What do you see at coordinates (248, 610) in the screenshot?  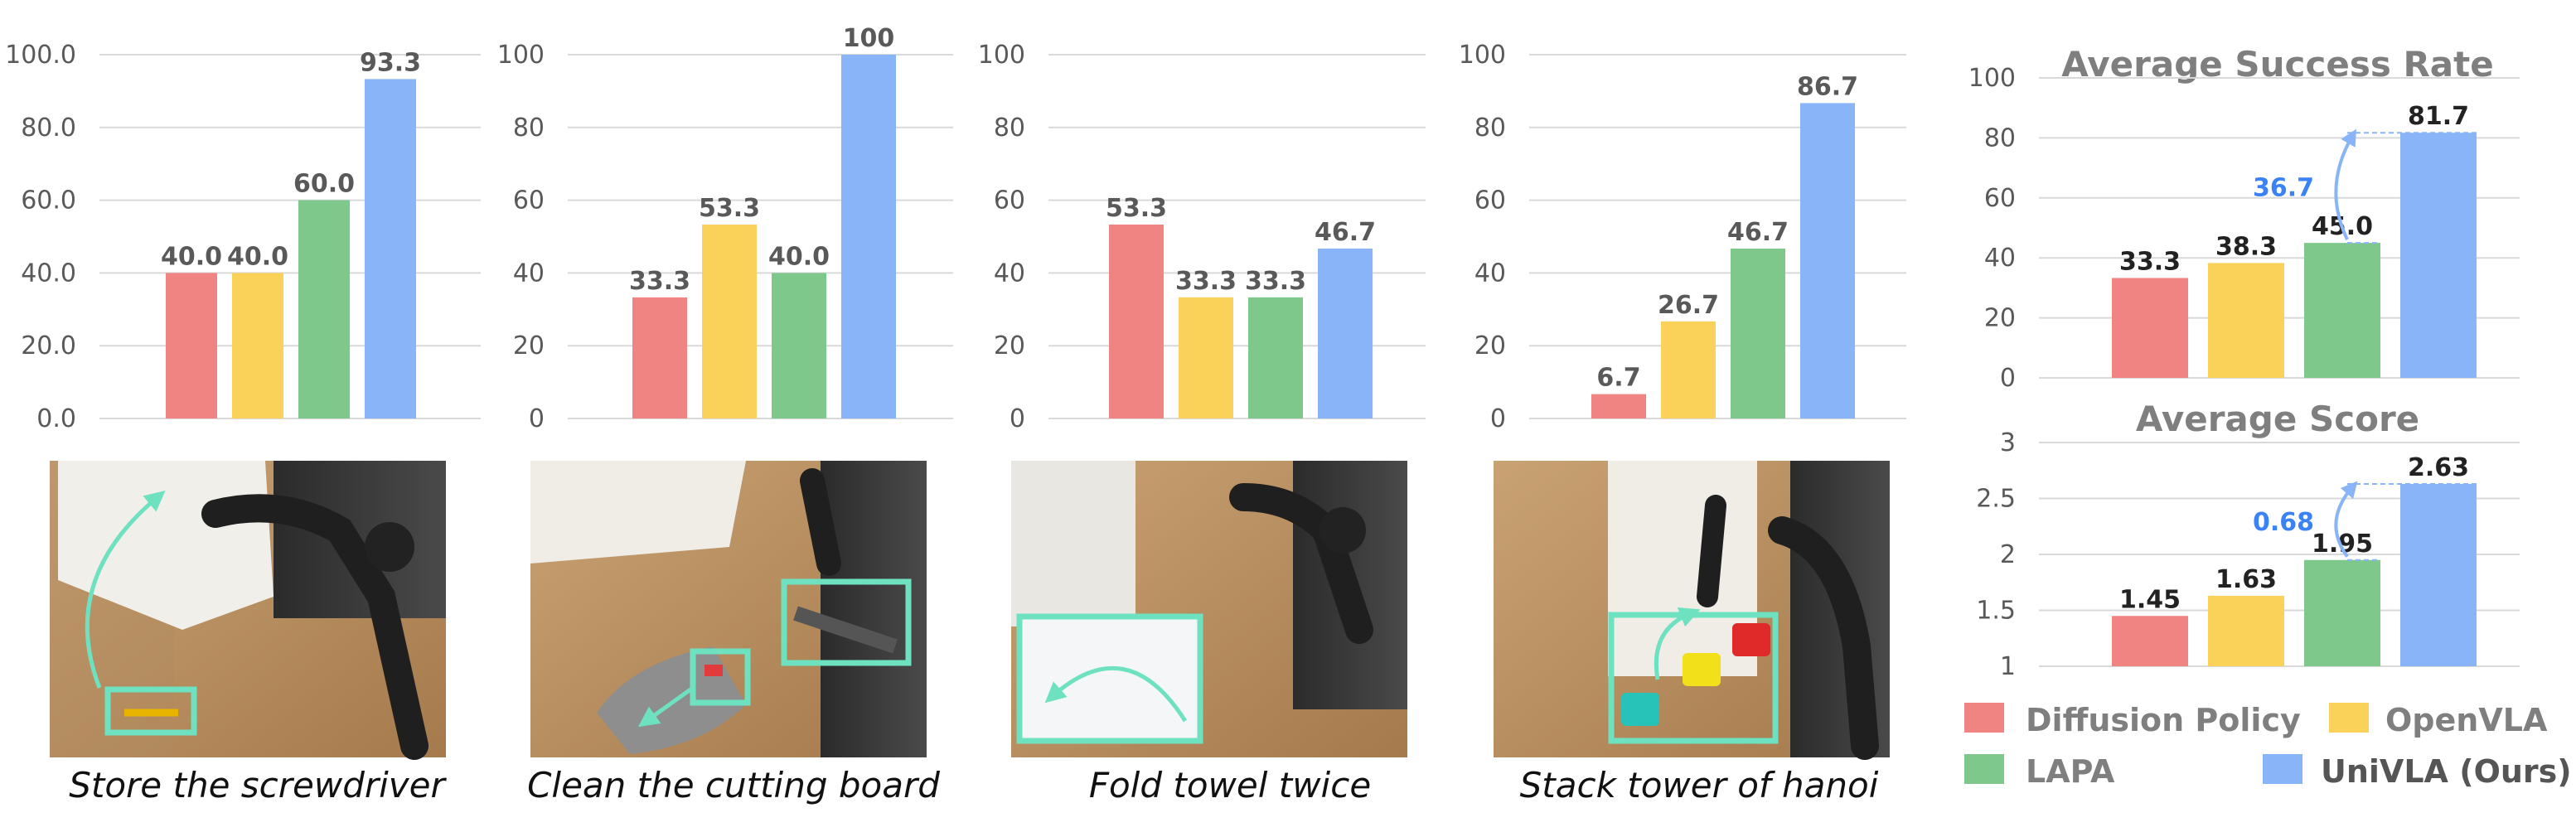 I see `photo-store-screwdriver` at bounding box center [248, 610].